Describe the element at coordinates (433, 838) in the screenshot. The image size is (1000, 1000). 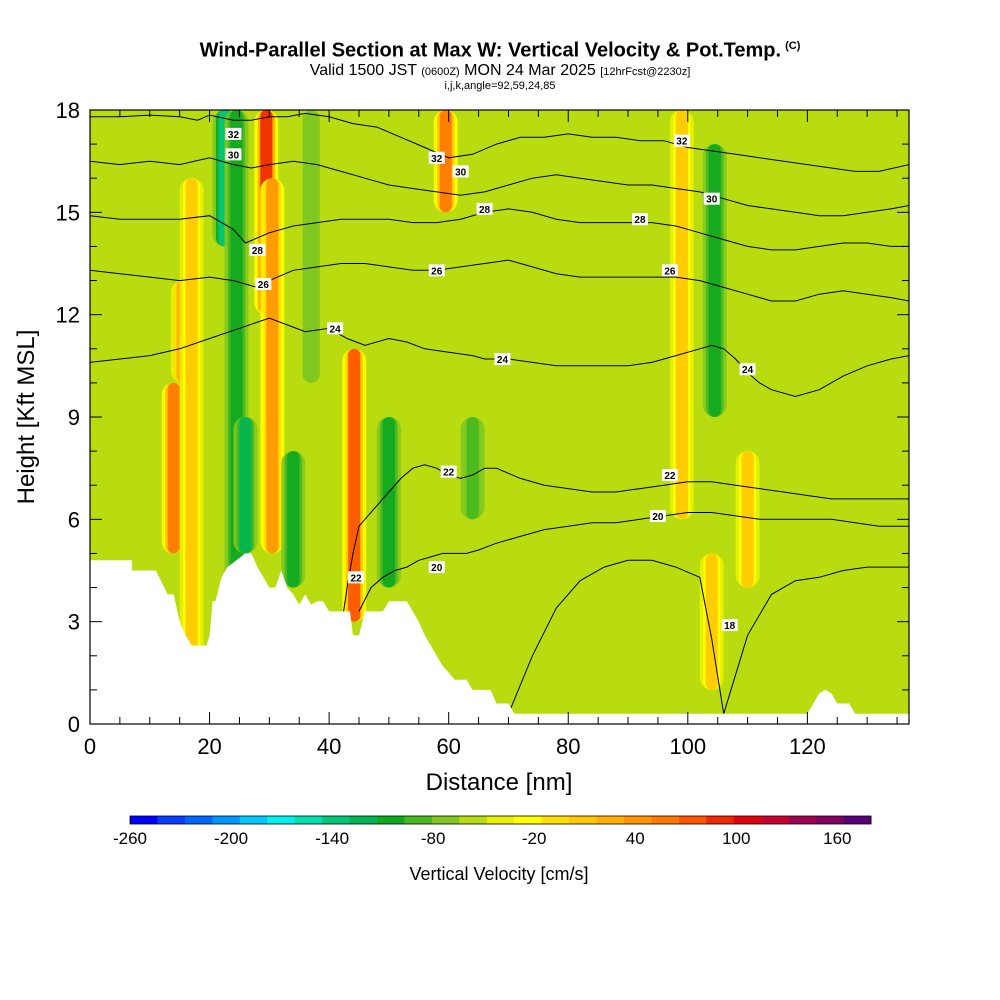
I see `colorbar-tick-label: -80` at that location.